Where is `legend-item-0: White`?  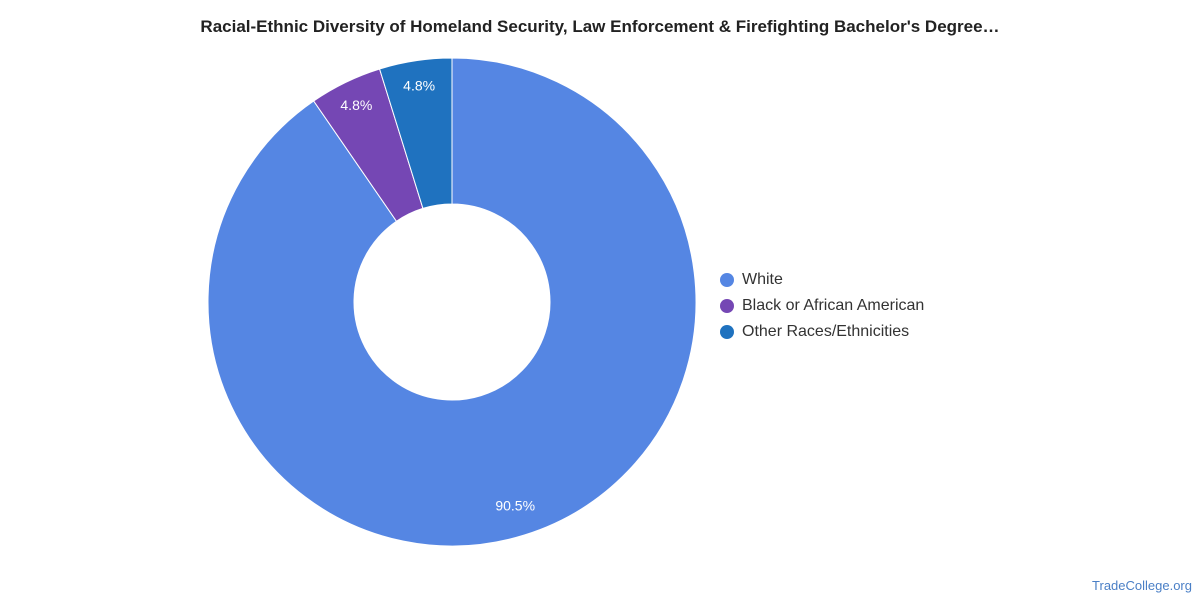 legend-item-0: White is located at coordinates (822, 280).